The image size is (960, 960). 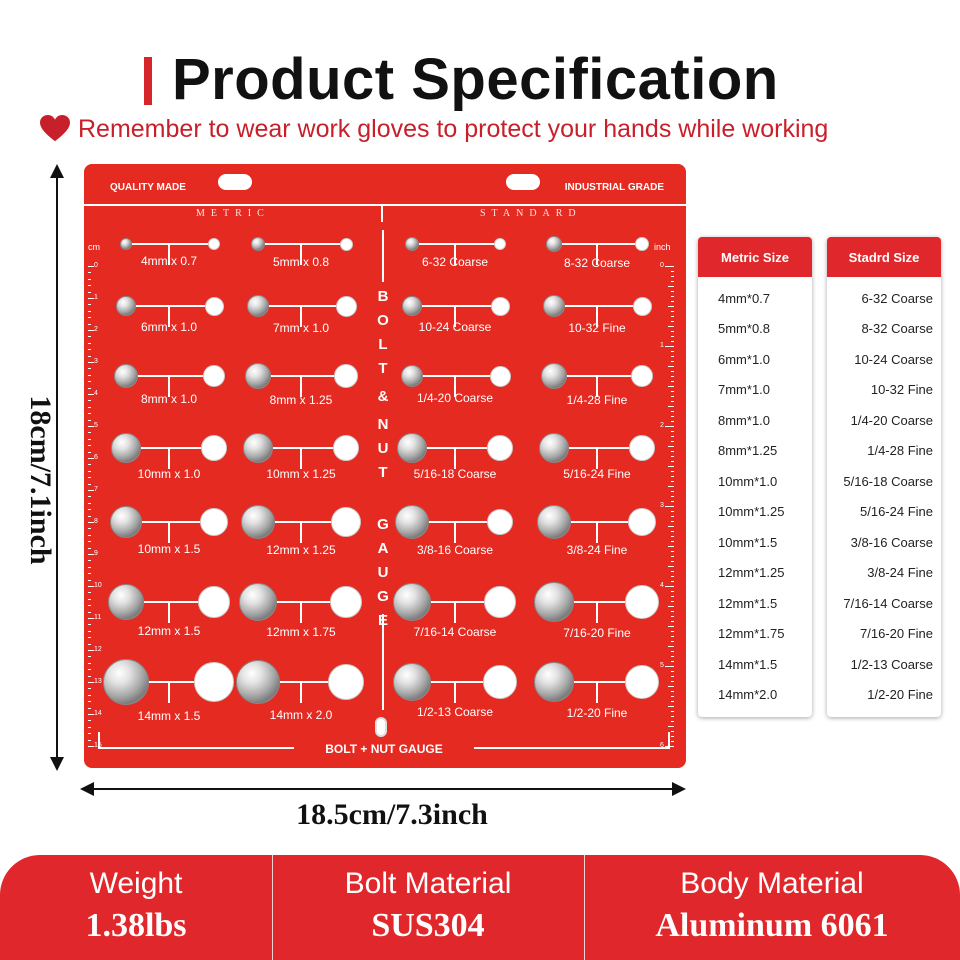 What do you see at coordinates (382, 213) in the screenshot?
I see `section-divider-top` at bounding box center [382, 213].